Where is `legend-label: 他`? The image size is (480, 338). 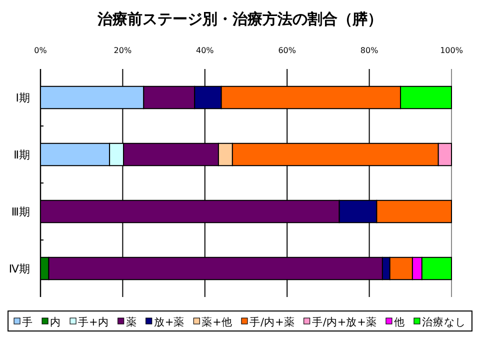
legend-label: 他 is located at coordinates (399, 322).